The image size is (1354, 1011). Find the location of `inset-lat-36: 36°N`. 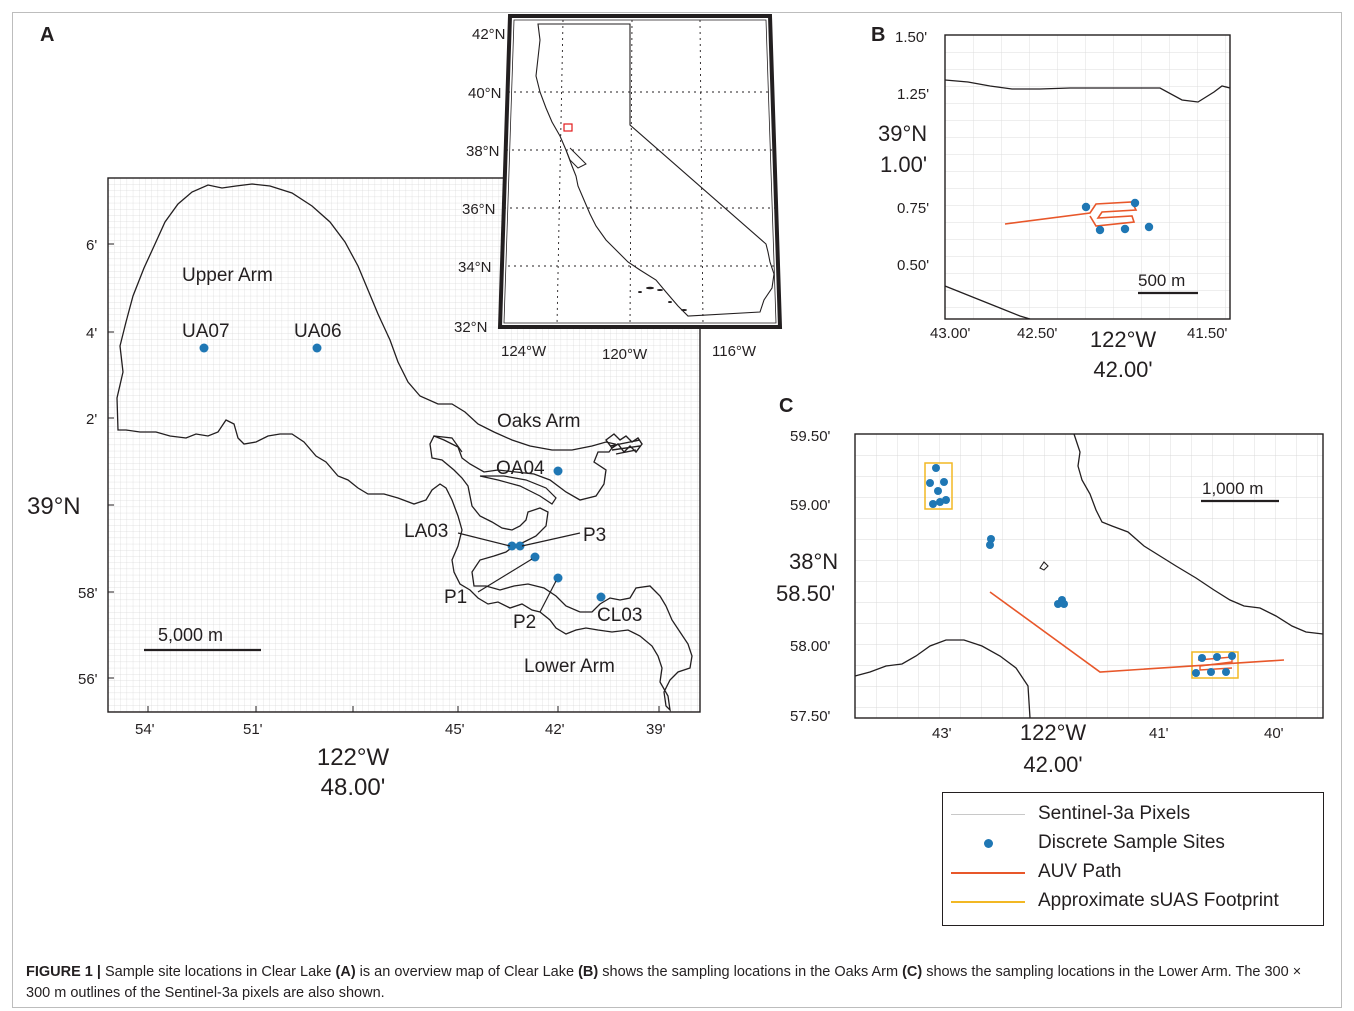

inset-lat-36: 36°N is located at coordinates (479, 209).